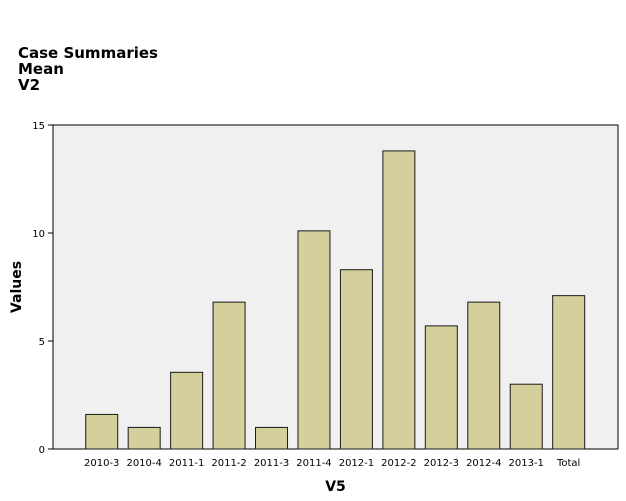  I want to click on y-axis: 0 5 10 15, so click(42, 288).